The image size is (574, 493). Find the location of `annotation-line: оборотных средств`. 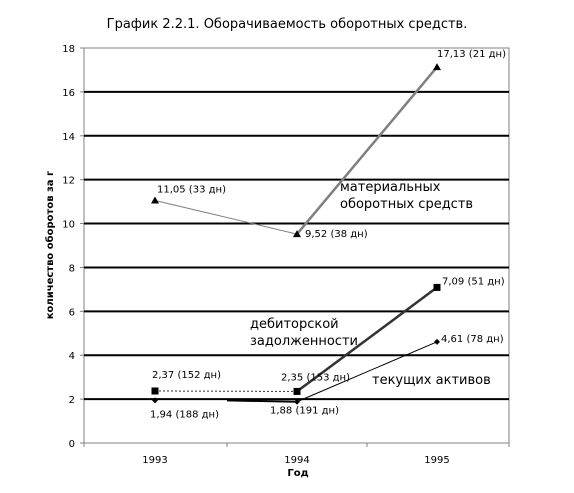

annotation-line: оборотных средств is located at coordinates (406, 204).